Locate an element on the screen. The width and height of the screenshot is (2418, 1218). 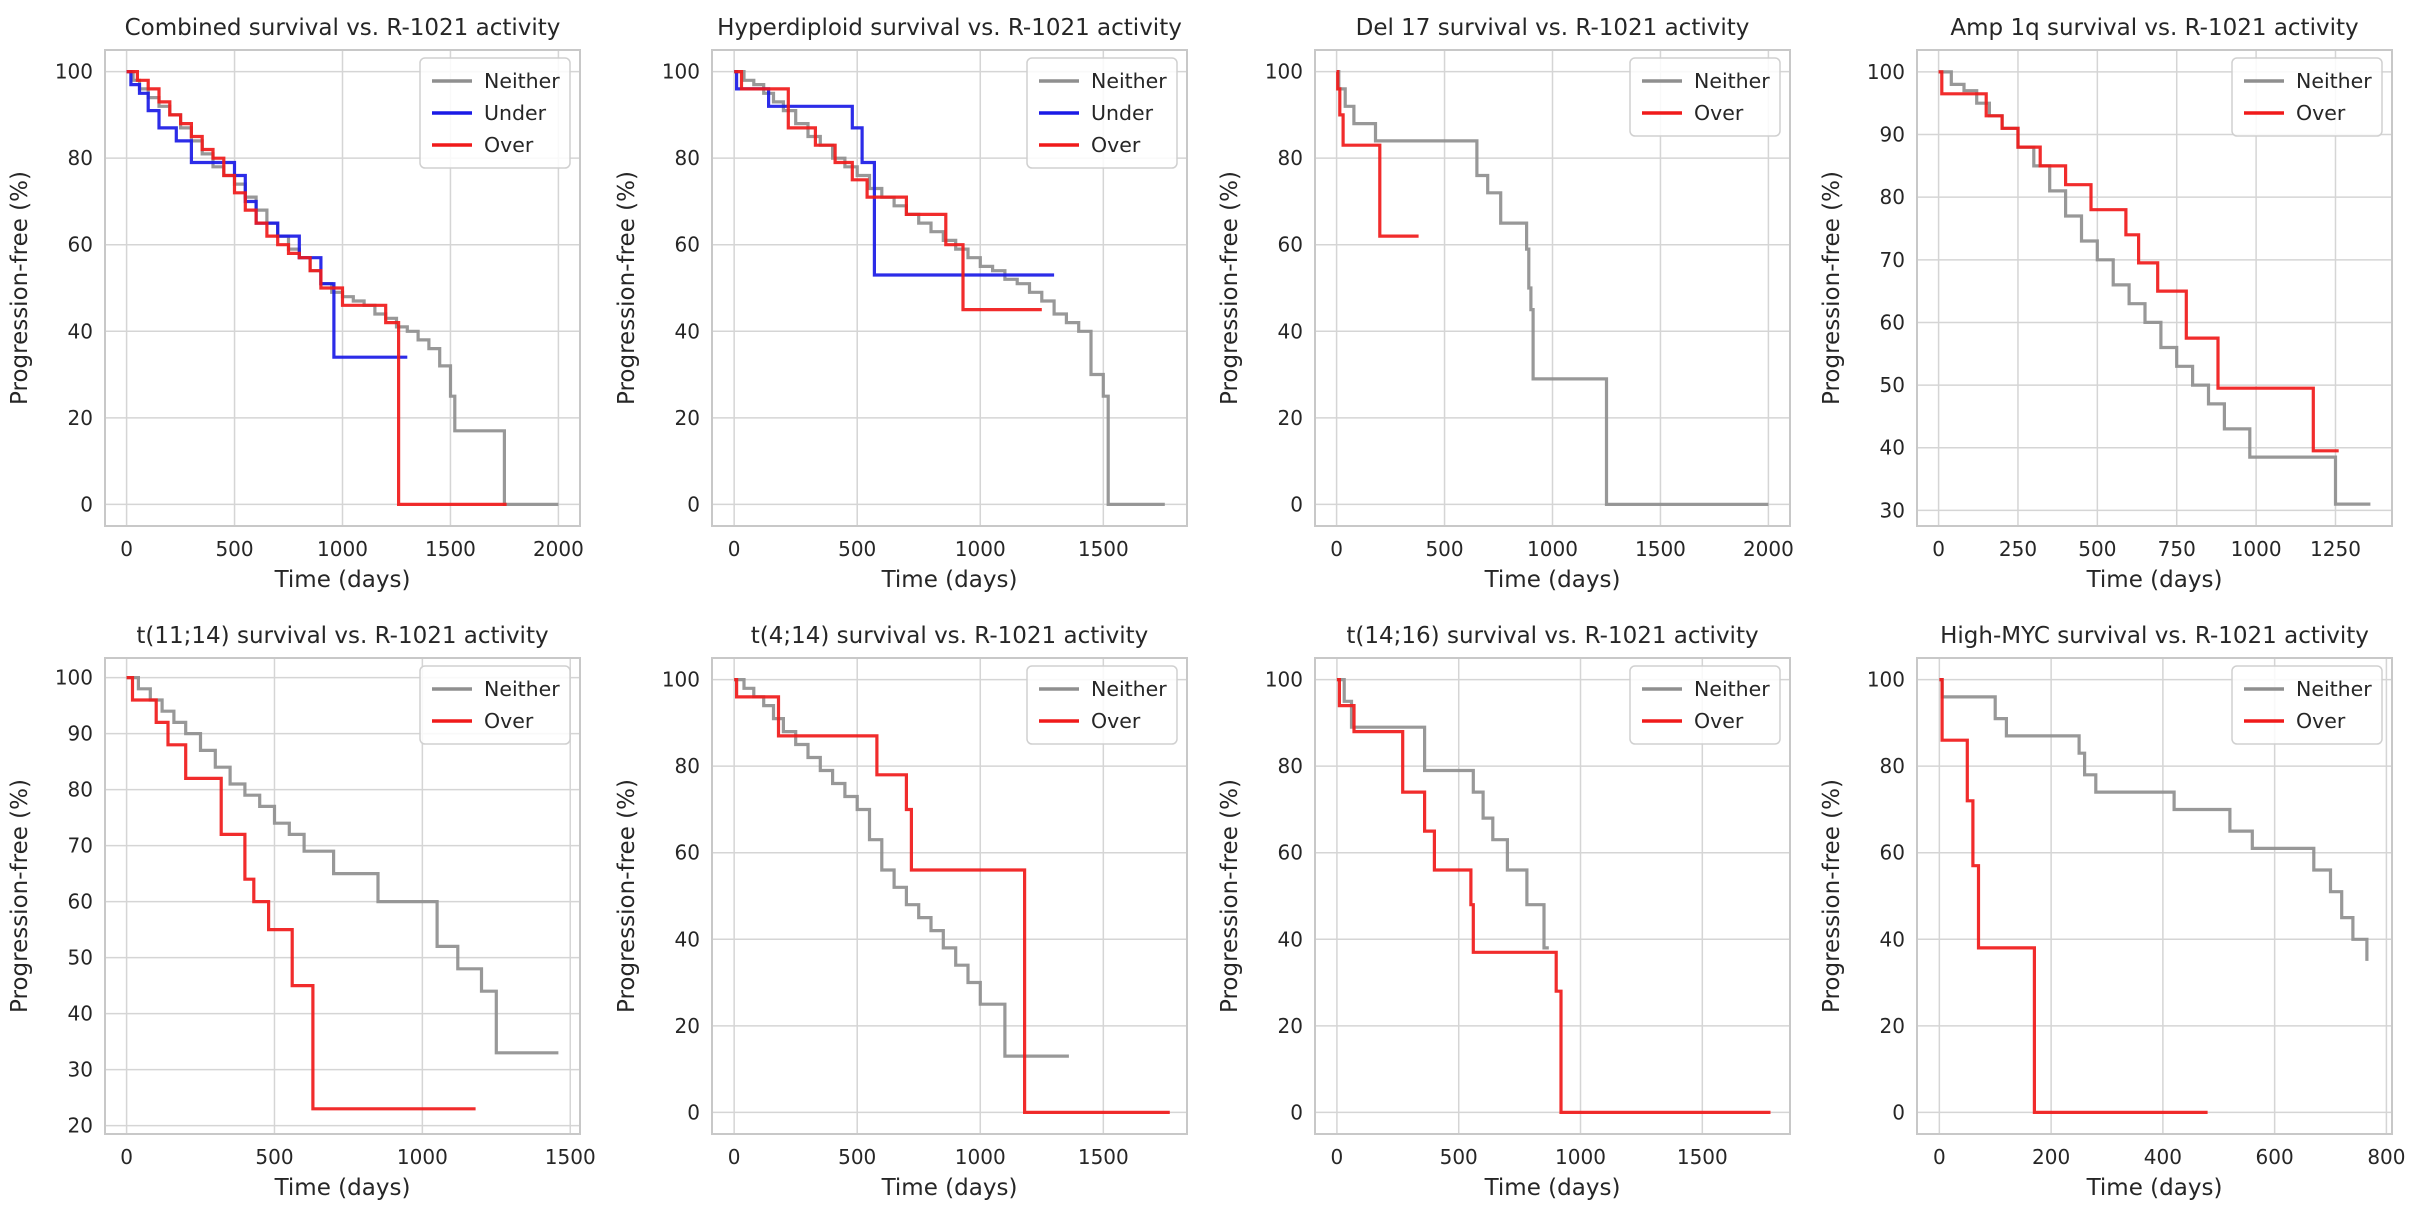
chart-title: t(14;16) survival vs. R-1021 activity is located at coordinates (1552, 636).